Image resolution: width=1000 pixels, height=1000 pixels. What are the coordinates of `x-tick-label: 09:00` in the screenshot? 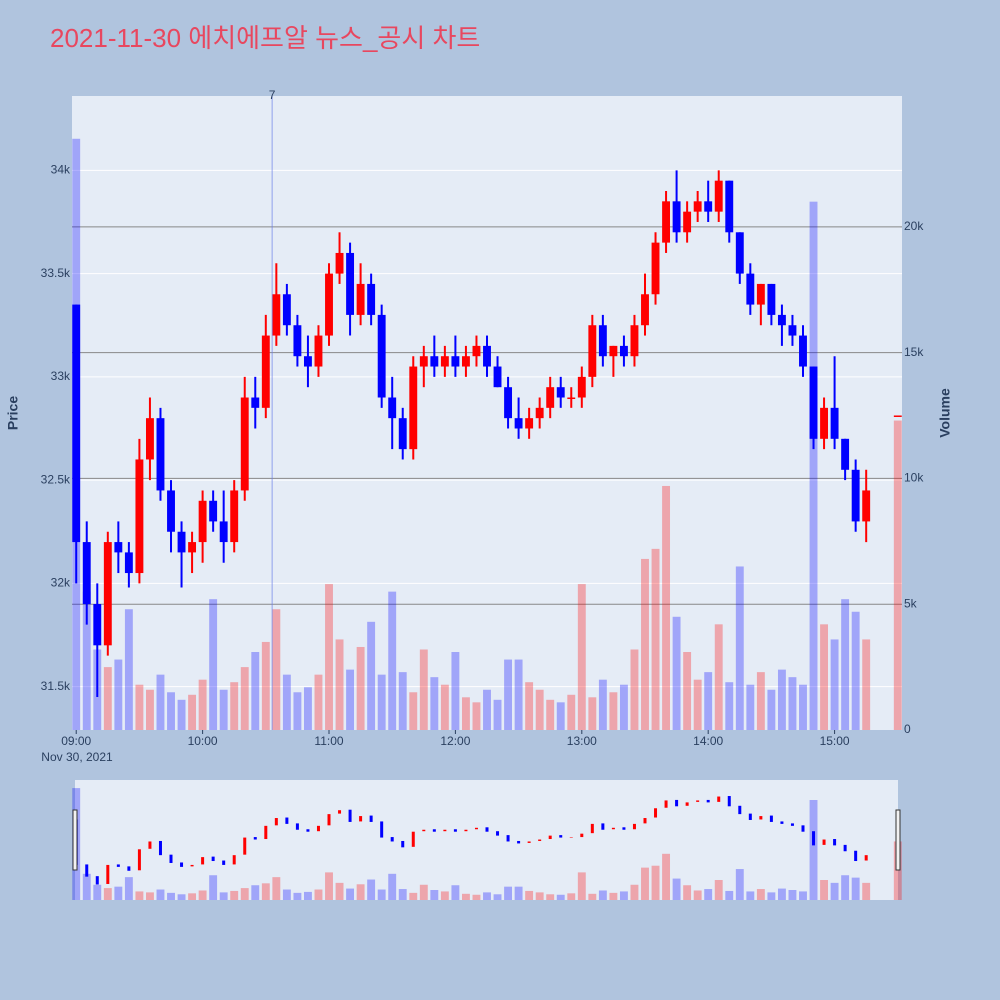 It's located at (76, 741).